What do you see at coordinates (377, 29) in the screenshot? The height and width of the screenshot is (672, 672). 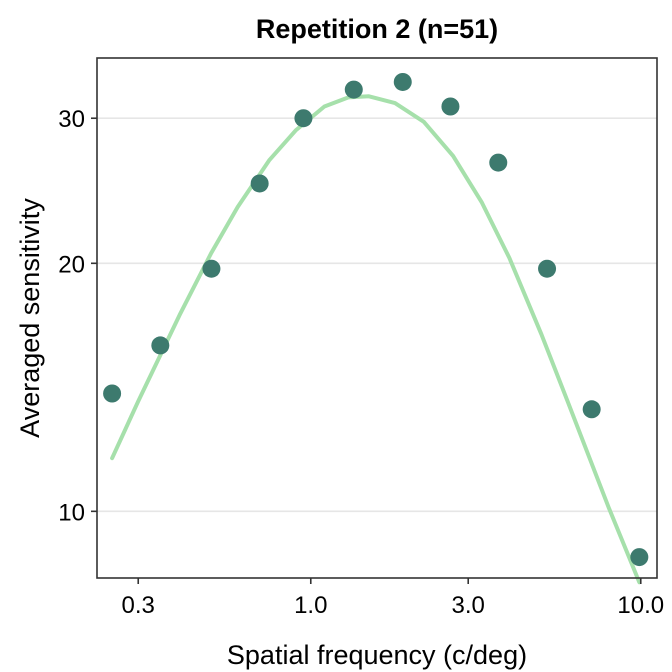 I see `chart-title: Repetition 2 (n=51)` at bounding box center [377, 29].